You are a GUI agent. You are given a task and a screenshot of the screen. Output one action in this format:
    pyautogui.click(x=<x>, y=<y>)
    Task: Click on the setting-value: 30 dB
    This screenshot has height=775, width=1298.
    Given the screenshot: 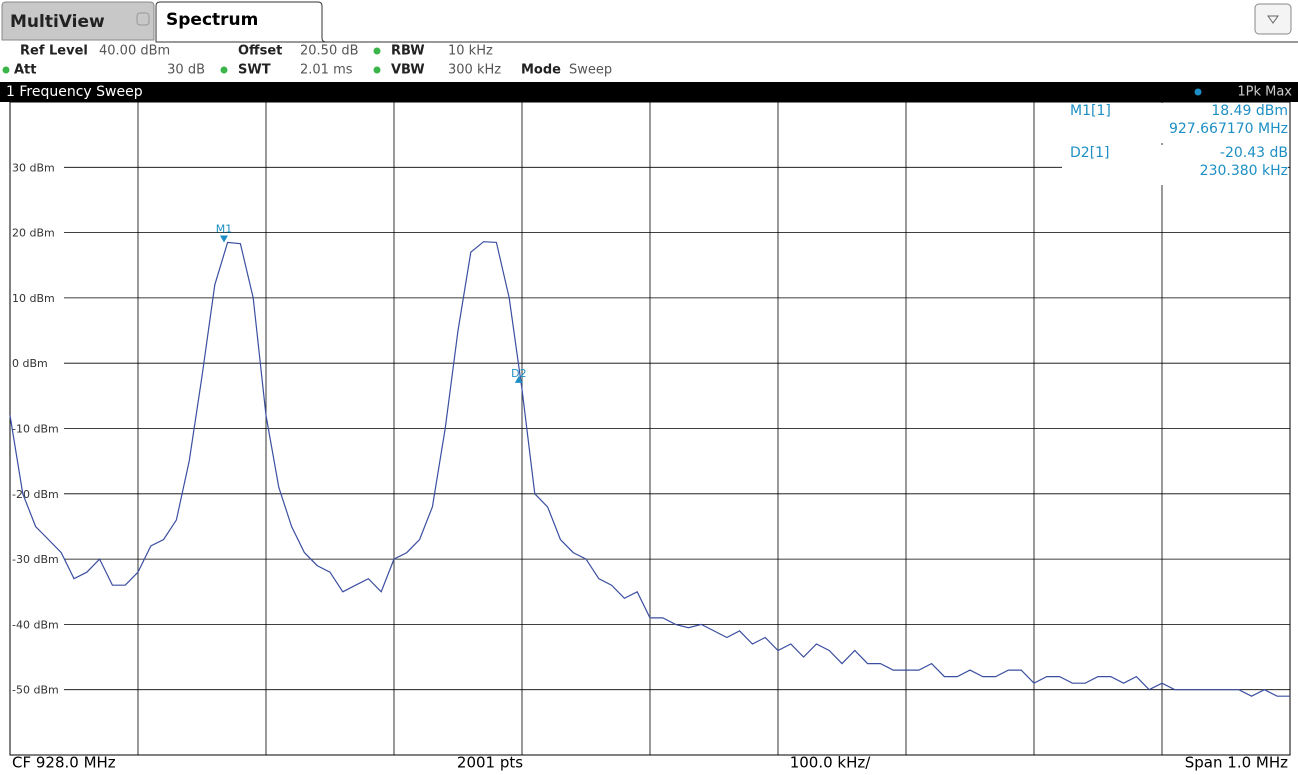 What is the action you would take?
    pyautogui.click(x=186, y=70)
    